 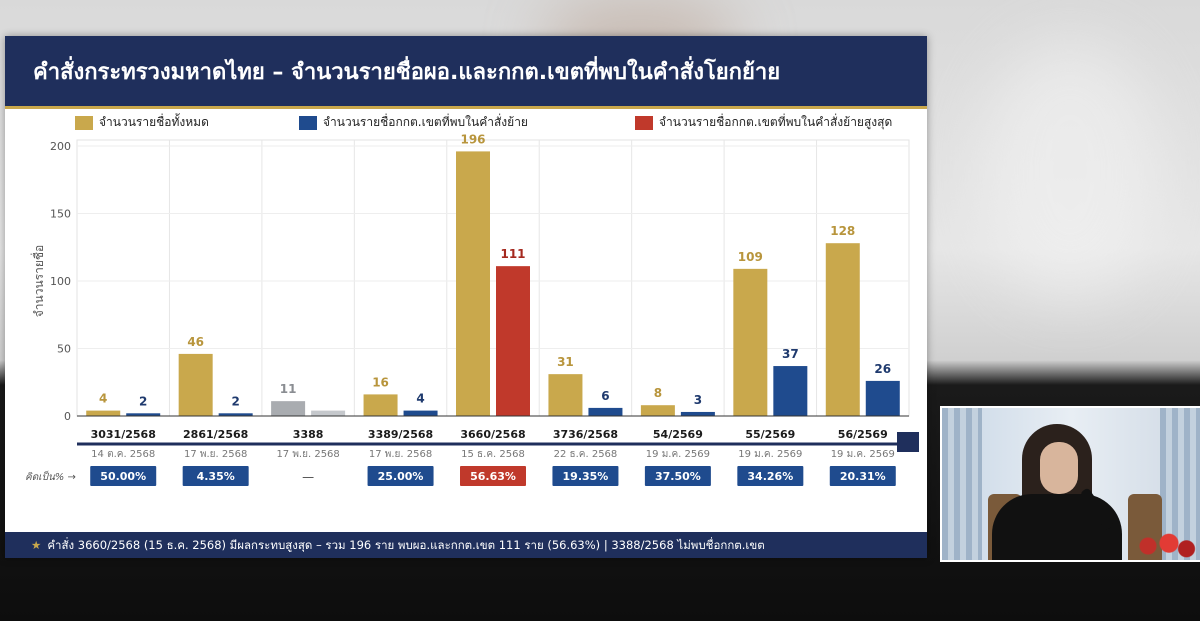 I want to click on bar-total-label: 8, so click(x=658, y=393).